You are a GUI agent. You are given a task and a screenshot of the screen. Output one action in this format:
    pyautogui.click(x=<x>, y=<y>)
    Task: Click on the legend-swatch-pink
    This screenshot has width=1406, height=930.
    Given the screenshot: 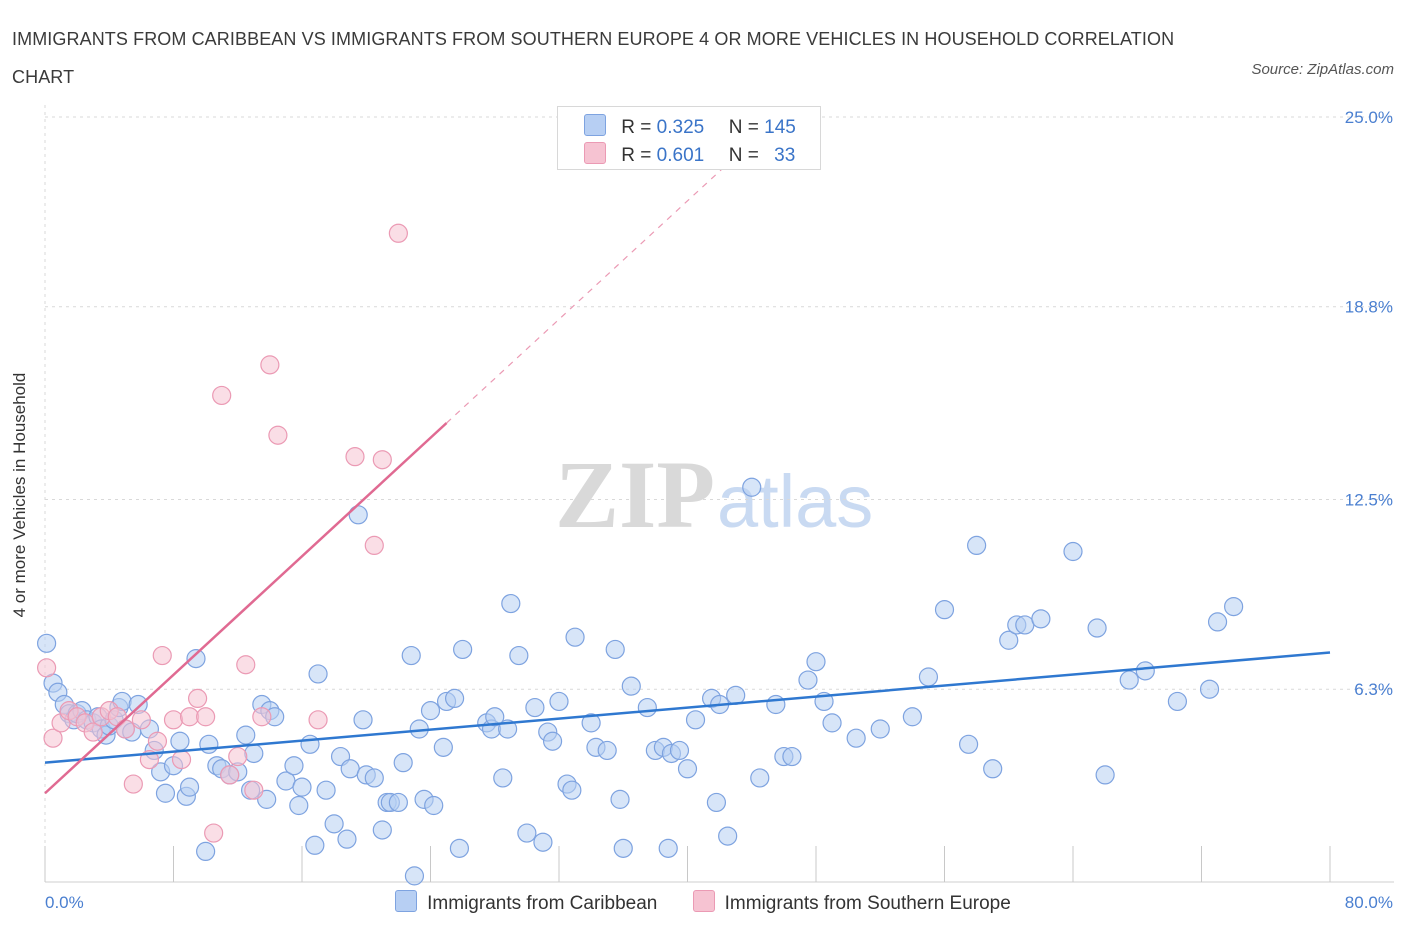 What is the action you would take?
    pyautogui.click(x=595, y=153)
    